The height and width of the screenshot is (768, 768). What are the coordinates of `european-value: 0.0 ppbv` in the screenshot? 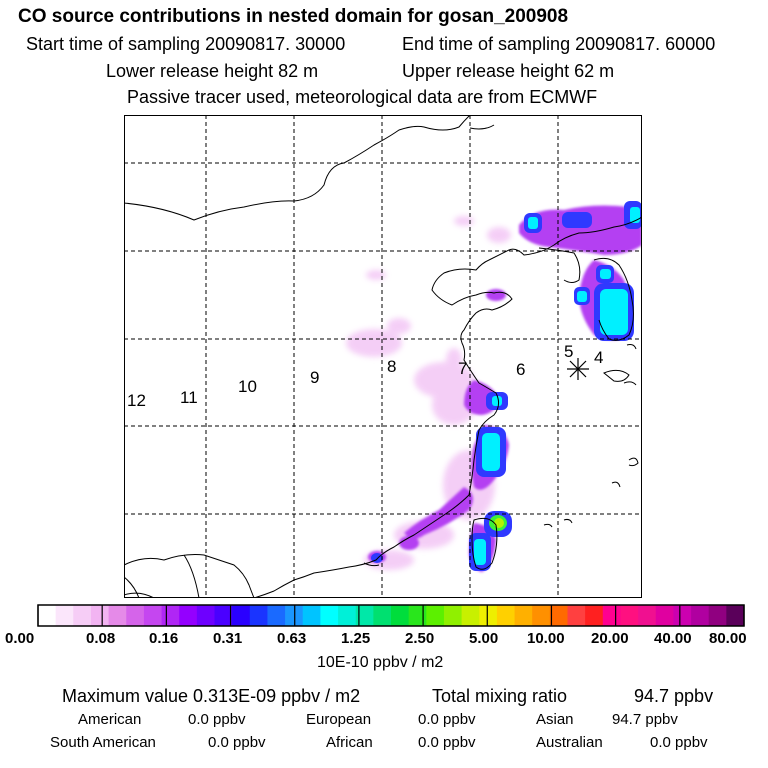 It's located at (447, 719).